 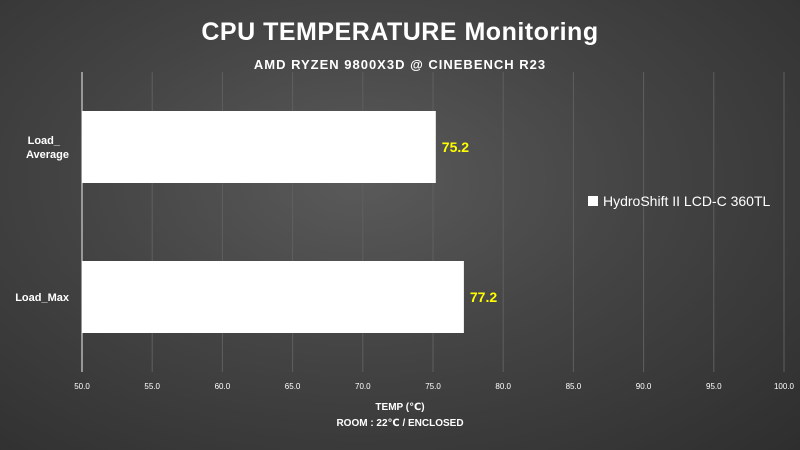 What do you see at coordinates (503, 386) in the screenshot?
I see `x-tick-label: 80.0` at bounding box center [503, 386].